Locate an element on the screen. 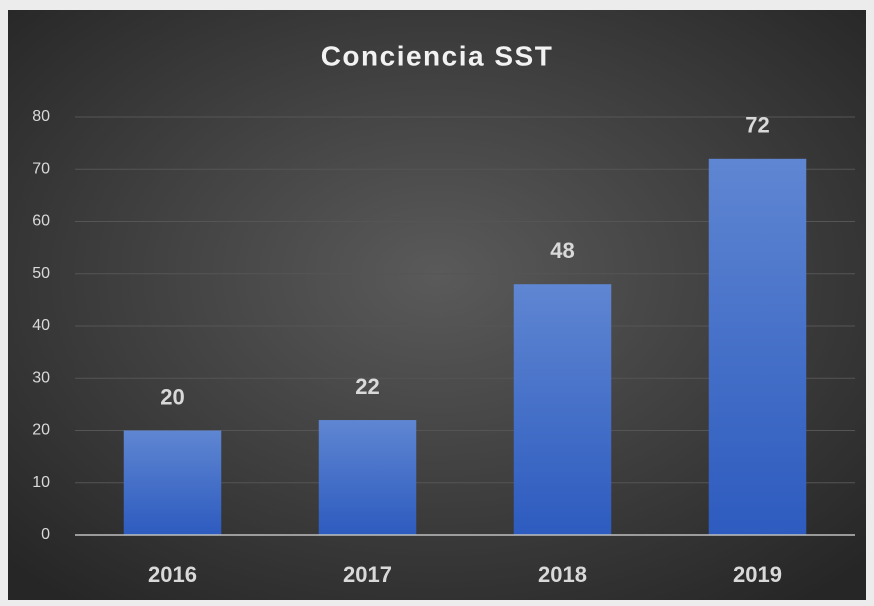 The width and height of the screenshot is (874, 606). x-tick-label: 2017 is located at coordinates (367, 574).